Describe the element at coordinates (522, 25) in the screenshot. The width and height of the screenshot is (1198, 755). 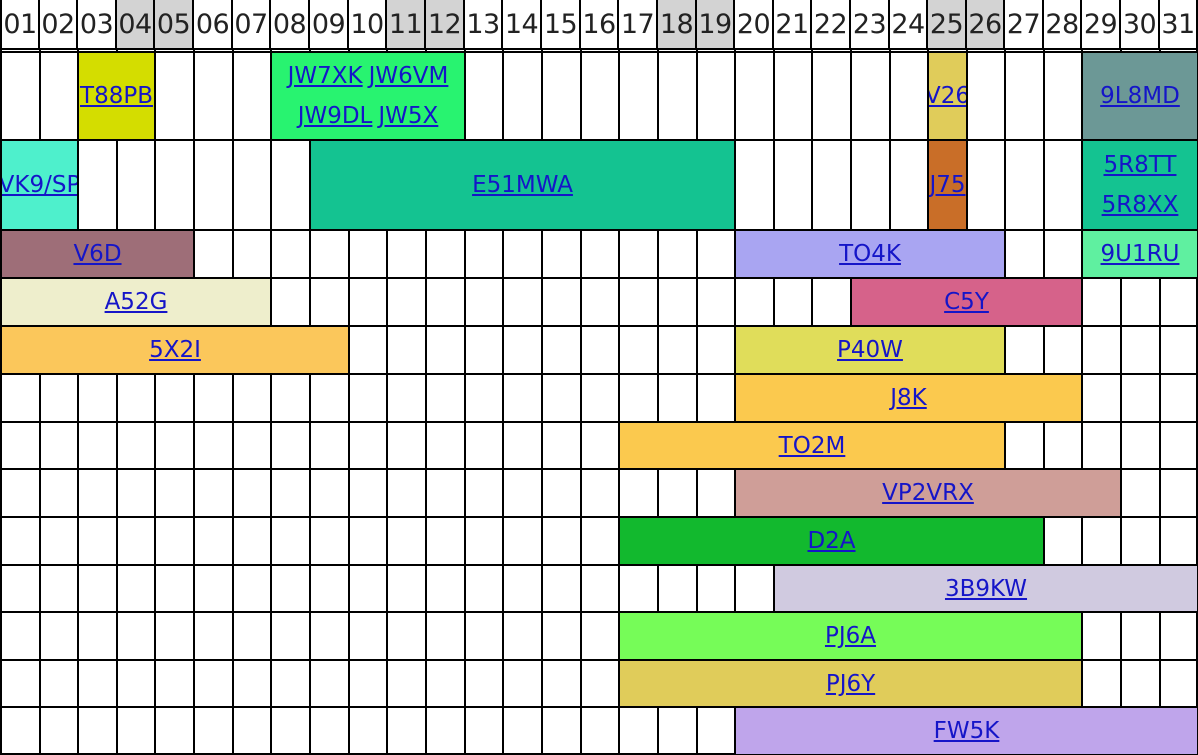
I see `day-header-14: 14` at that location.